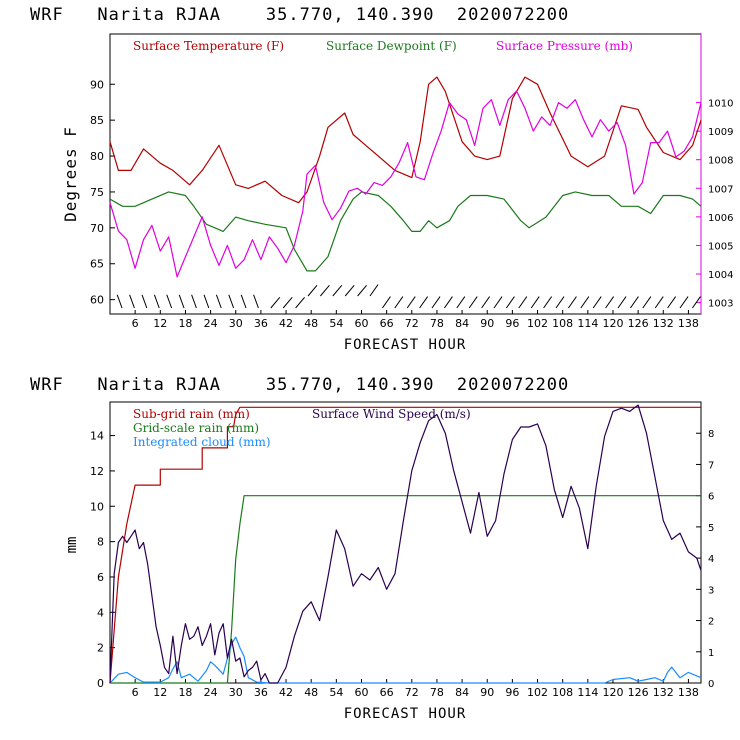 This screenshot has height=740, width=740. Describe the element at coordinates (587, 323) in the screenshot. I see `x-tick-label: 114` at that location.